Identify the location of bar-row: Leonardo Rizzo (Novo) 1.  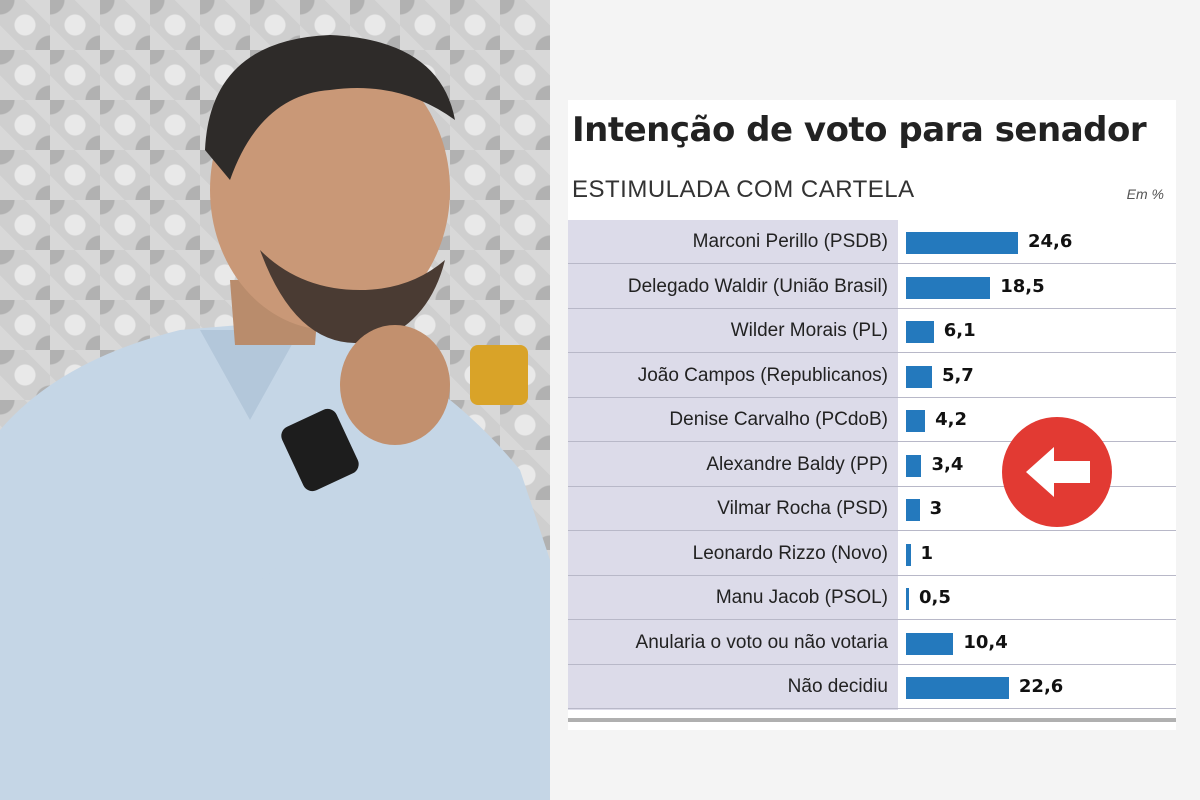
(872, 554).